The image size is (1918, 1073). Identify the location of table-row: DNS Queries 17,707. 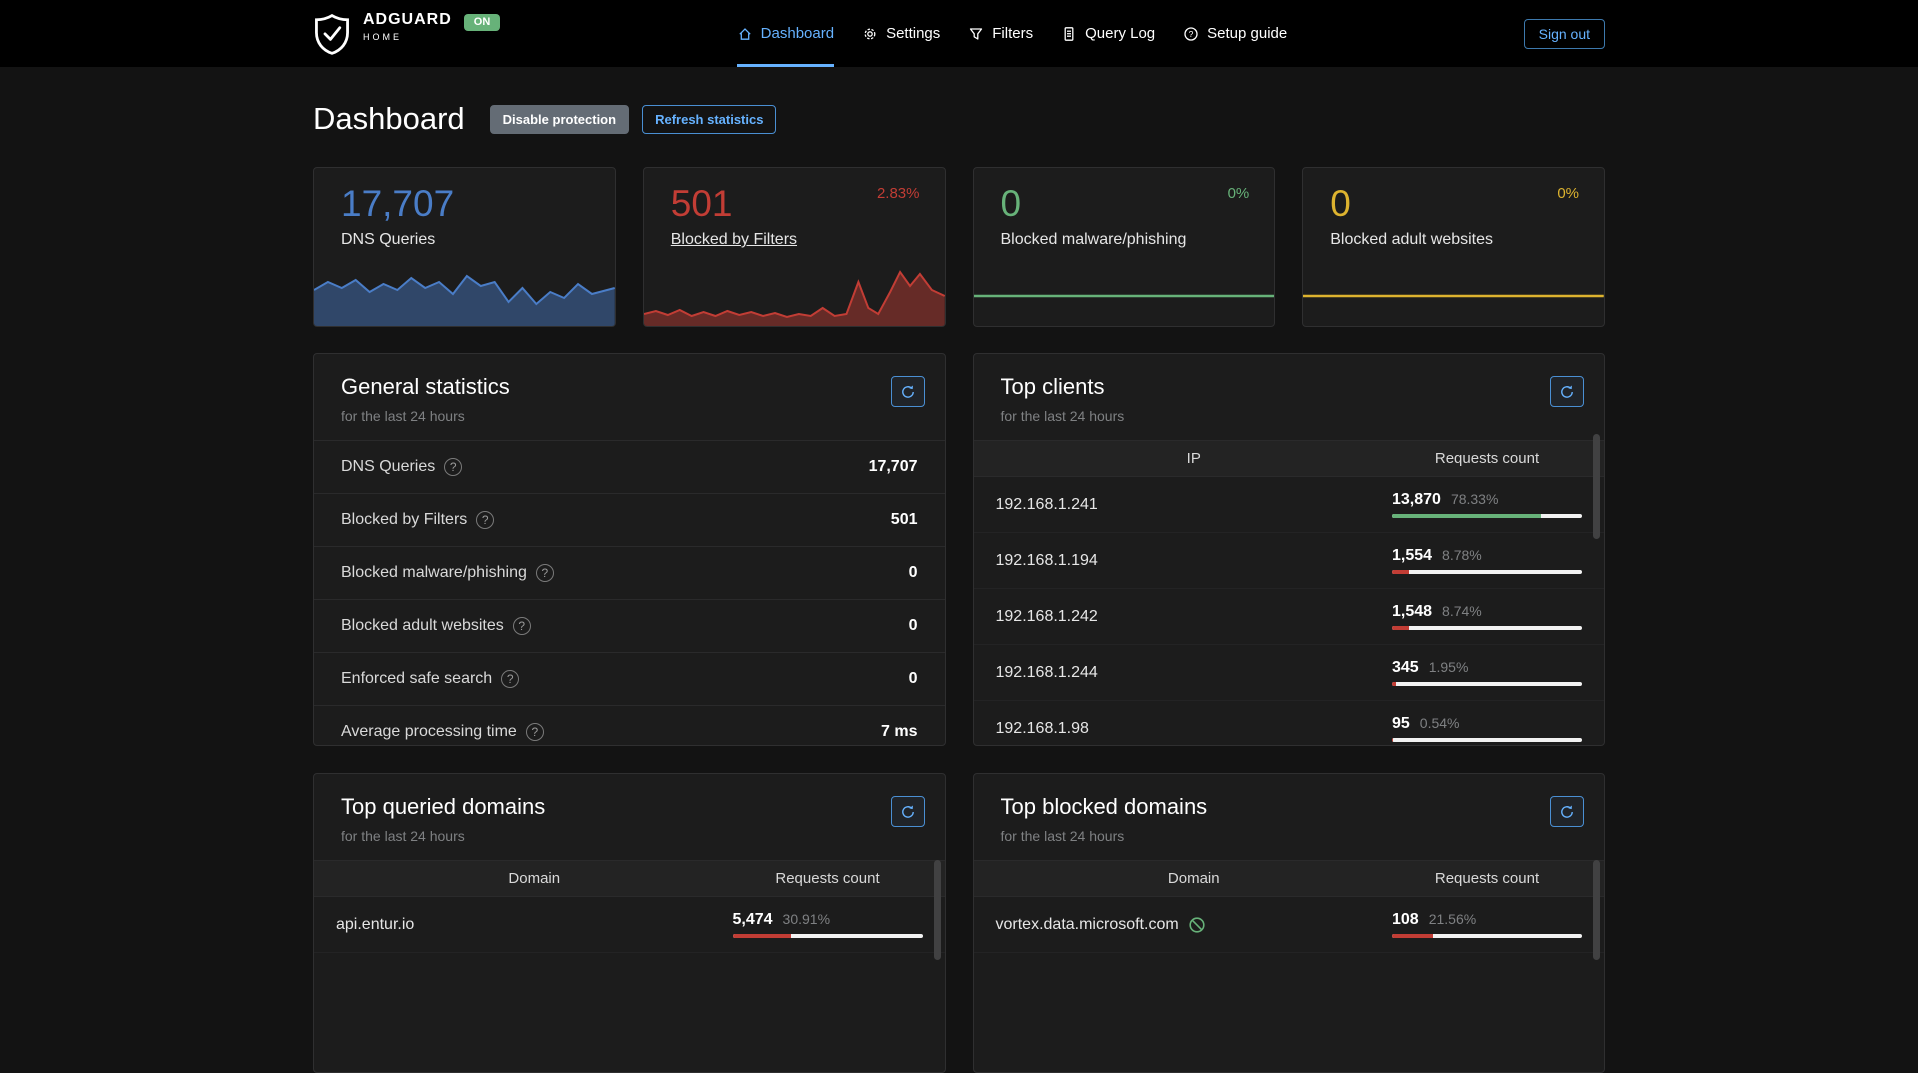
(629, 466).